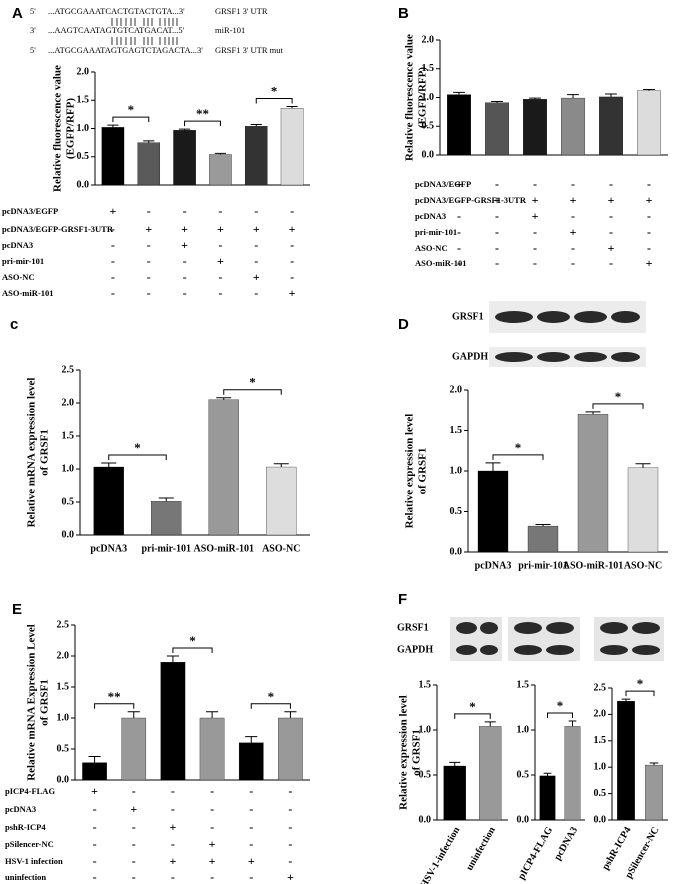 The height and width of the screenshot is (884, 685). I want to click on x-tick-label: pri-mir-101, so click(543, 565).